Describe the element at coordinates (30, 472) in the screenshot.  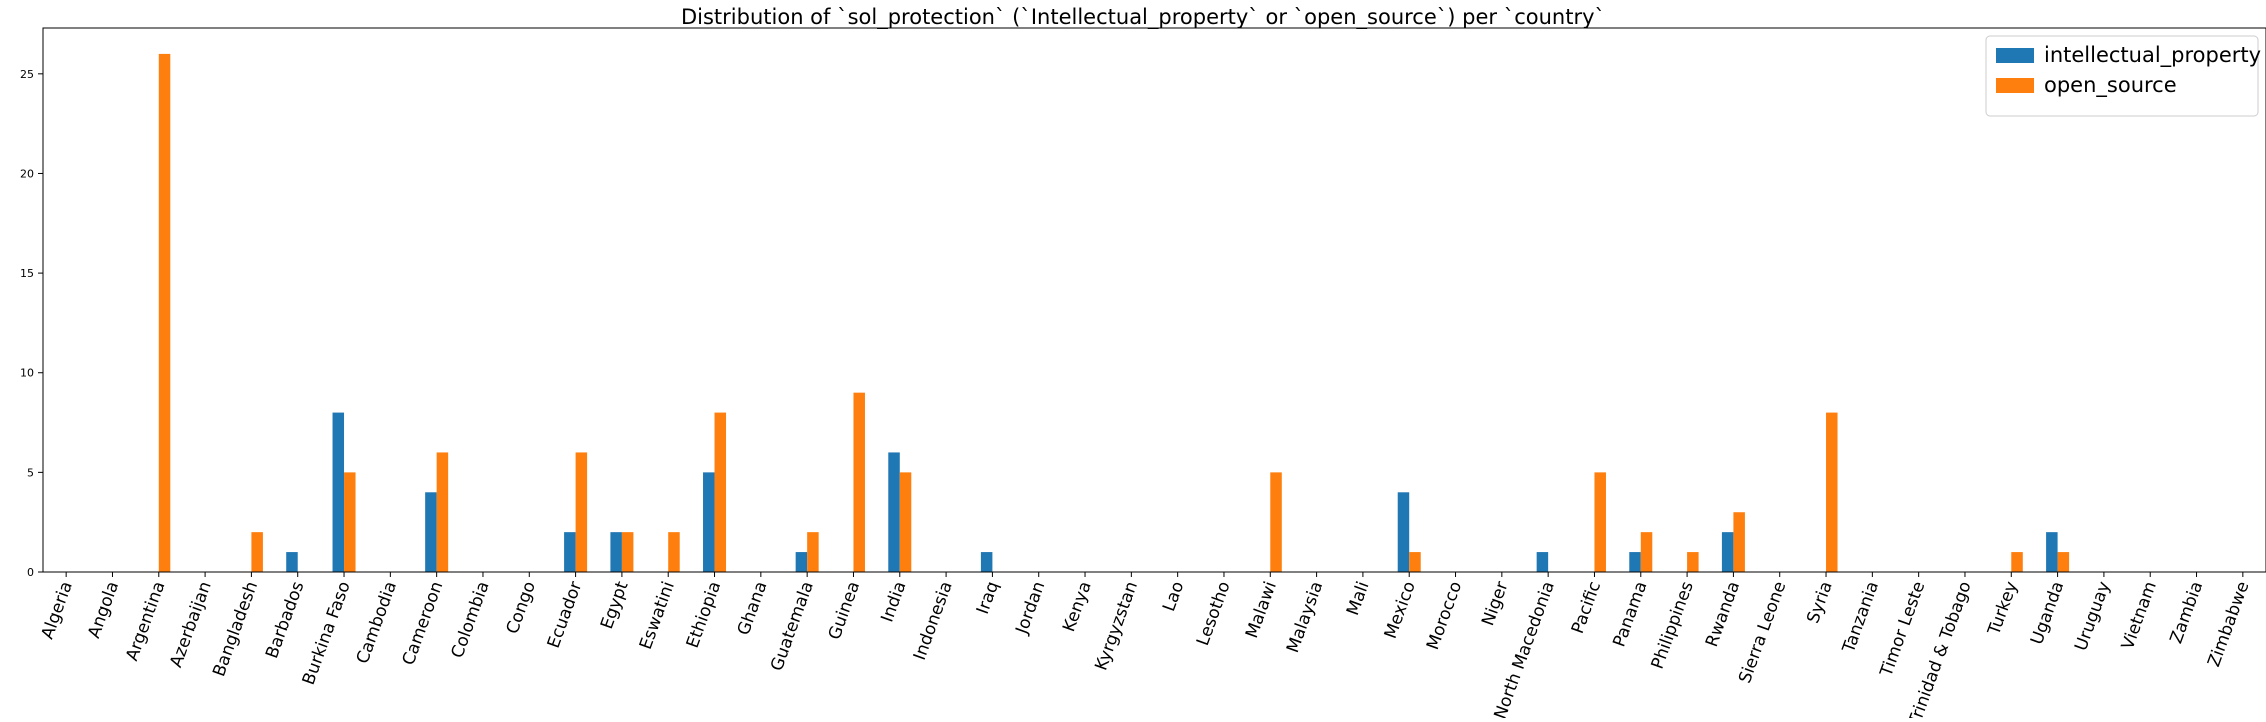
I see `y-tick-label: 5` at that location.